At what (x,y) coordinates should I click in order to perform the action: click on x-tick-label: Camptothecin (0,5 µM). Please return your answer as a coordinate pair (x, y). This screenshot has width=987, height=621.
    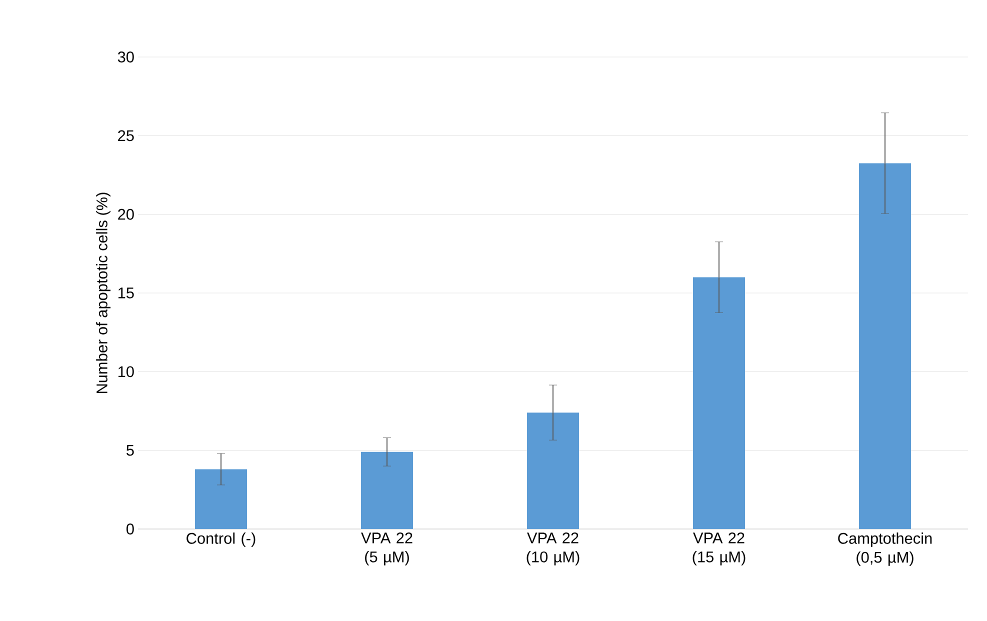
    Looking at the image, I should click on (885, 549).